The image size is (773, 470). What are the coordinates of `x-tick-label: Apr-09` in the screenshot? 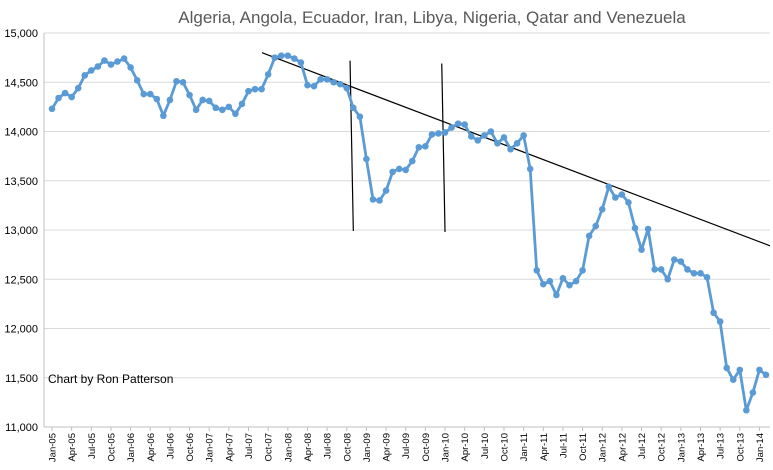 It's located at (387, 447).